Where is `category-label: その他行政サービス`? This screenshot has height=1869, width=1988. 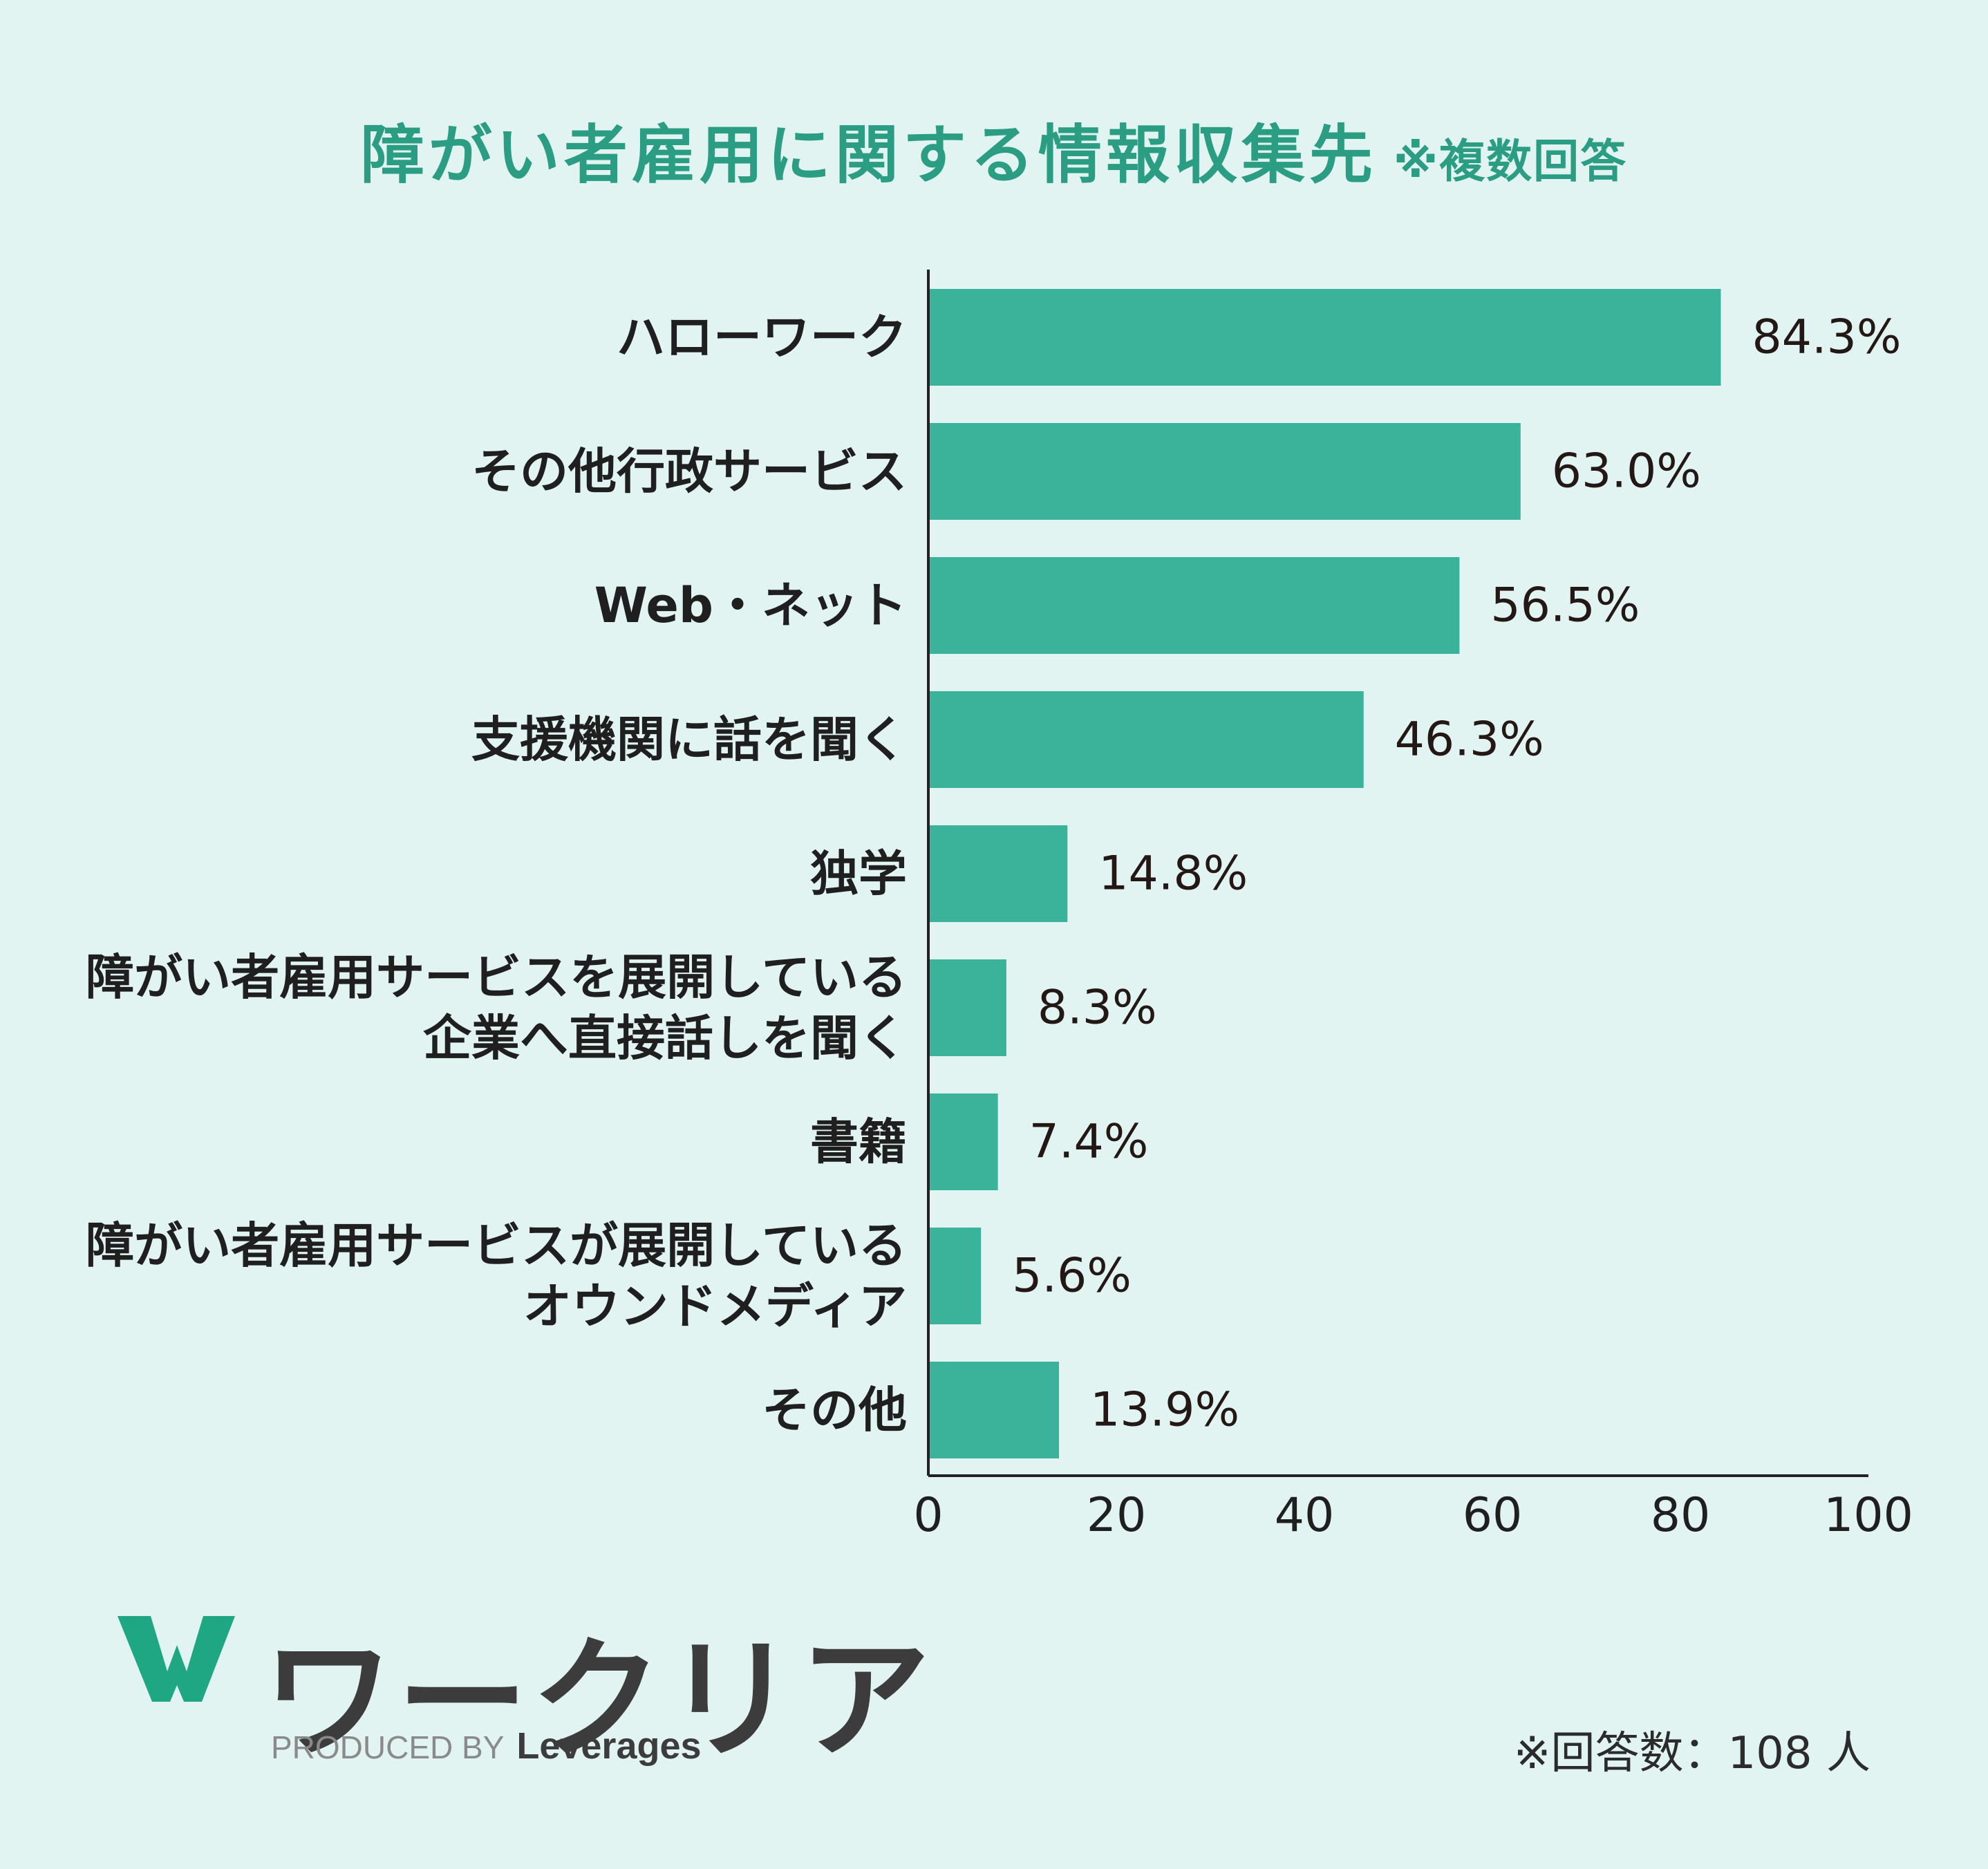
category-label: その他行政サービス is located at coordinates (689, 472).